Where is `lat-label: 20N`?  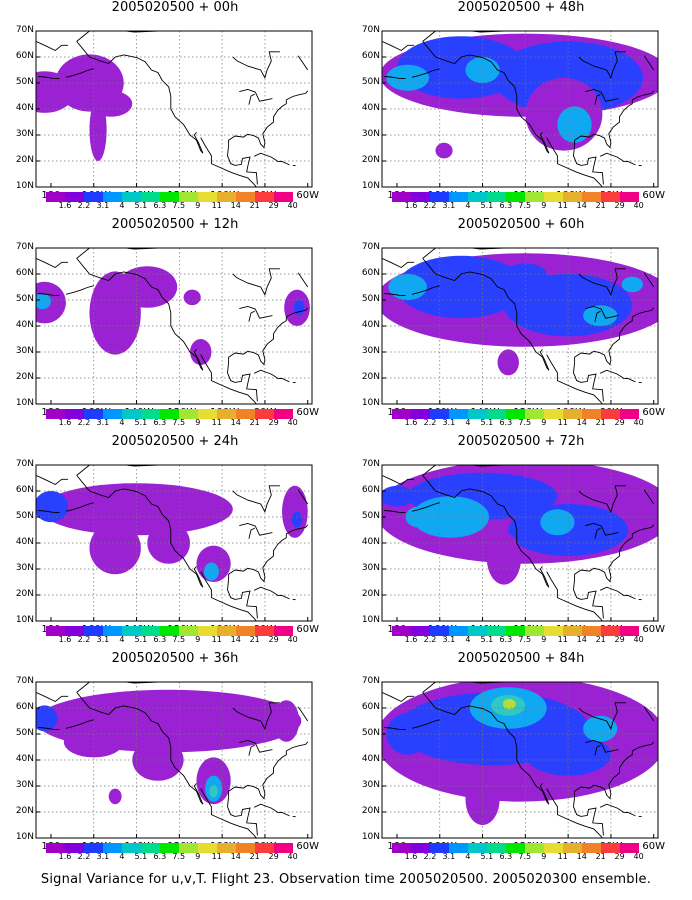 lat-label: 20N is located at coordinates (24, 160).